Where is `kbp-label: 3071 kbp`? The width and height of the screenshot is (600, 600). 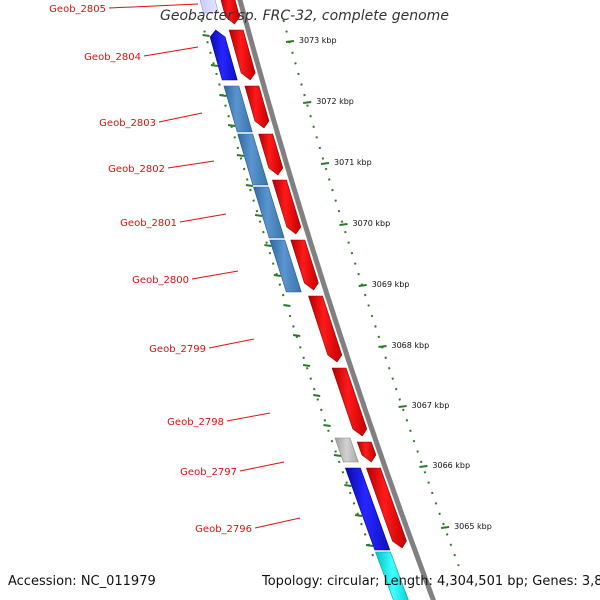 kbp-label: 3071 kbp is located at coordinates (353, 162).